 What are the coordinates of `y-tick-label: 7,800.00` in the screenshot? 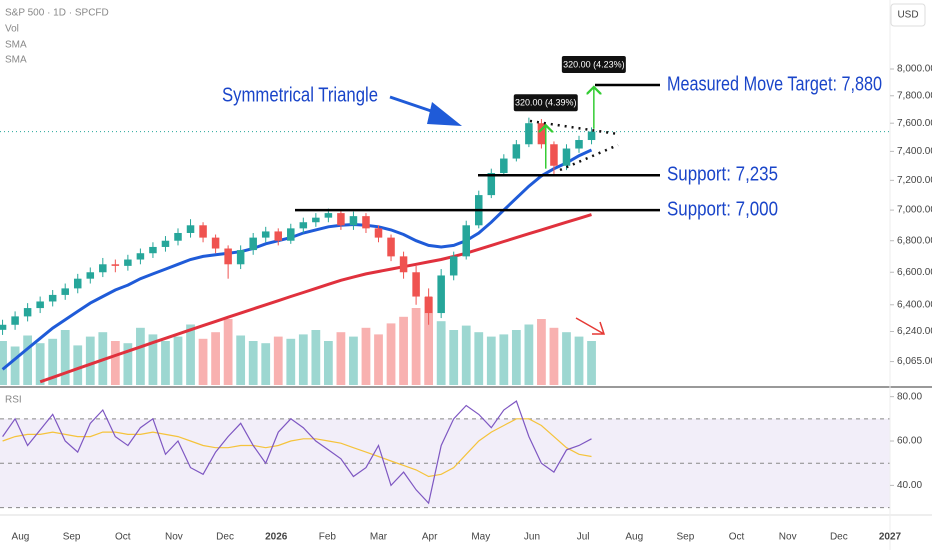 It's located at (914, 95).